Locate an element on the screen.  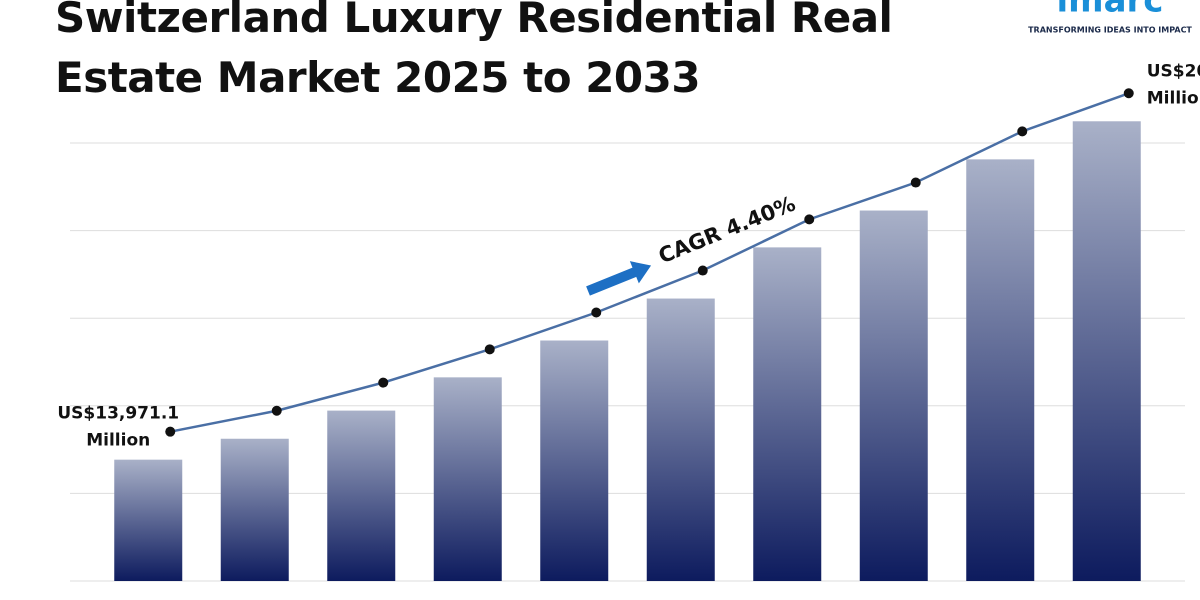
logo-tagline: TRANSFORMING IDEAS INTO IMPACT is located at coordinates (1110, 30).